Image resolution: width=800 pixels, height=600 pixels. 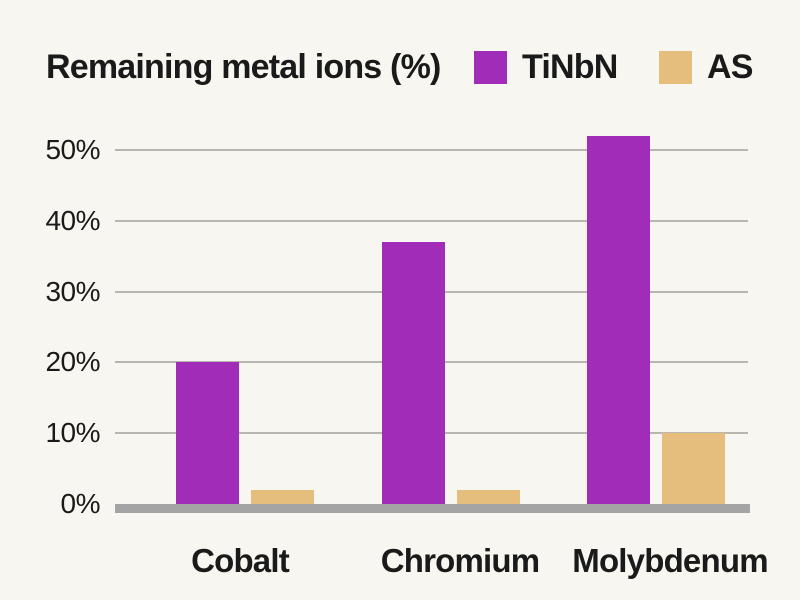 What do you see at coordinates (282, 496) in the screenshot?
I see `bar-as-cobalt` at bounding box center [282, 496].